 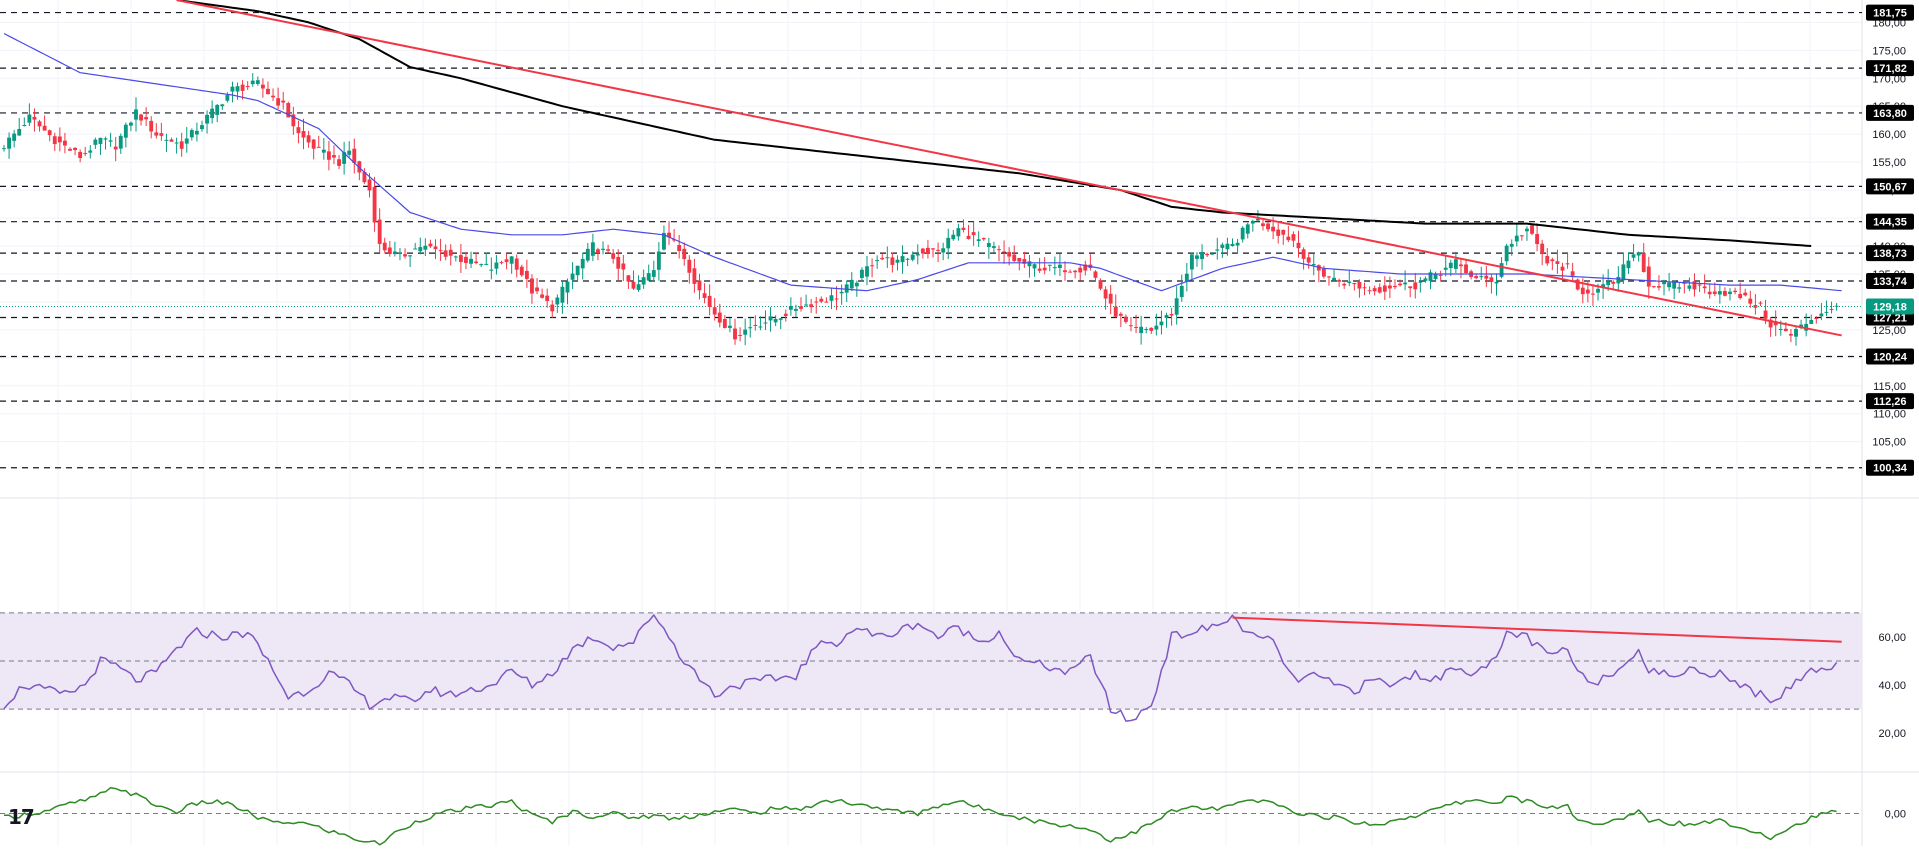 What do you see at coordinates (1889, 402) in the screenshot?
I see `level-badge: 112,26` at bounding box center [1889, 402].